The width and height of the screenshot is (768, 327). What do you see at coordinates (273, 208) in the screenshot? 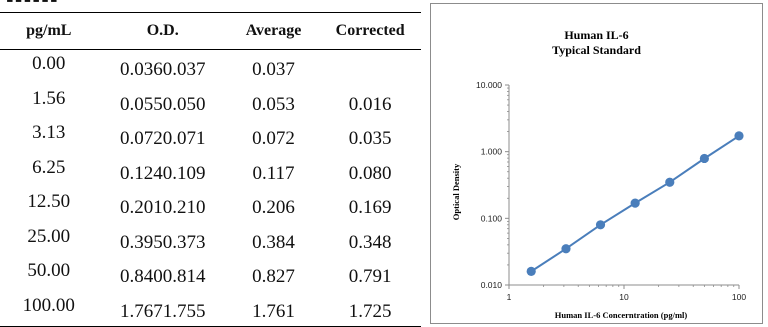
I see `cell-average: 0.206` at bounding box center [273, 208].